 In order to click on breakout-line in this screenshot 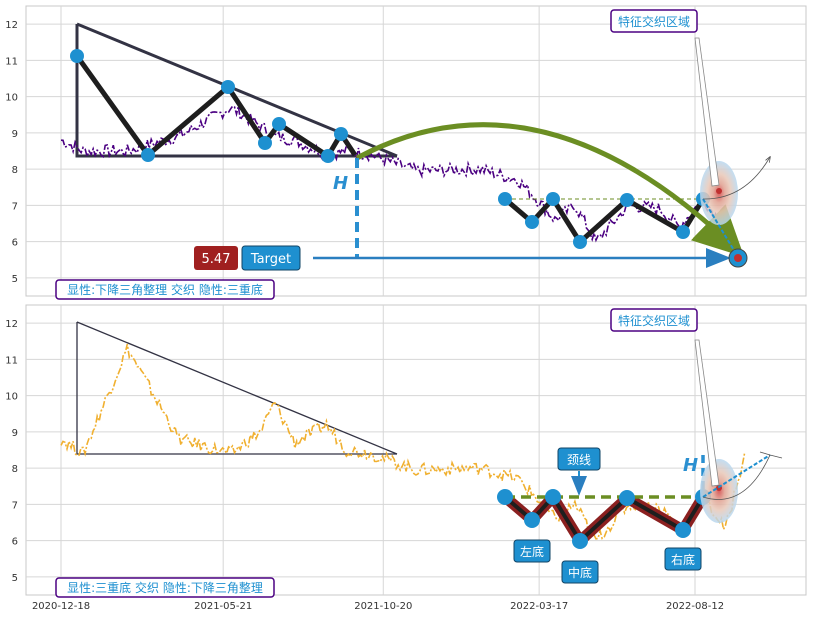, I will do `click(719, 225)`.